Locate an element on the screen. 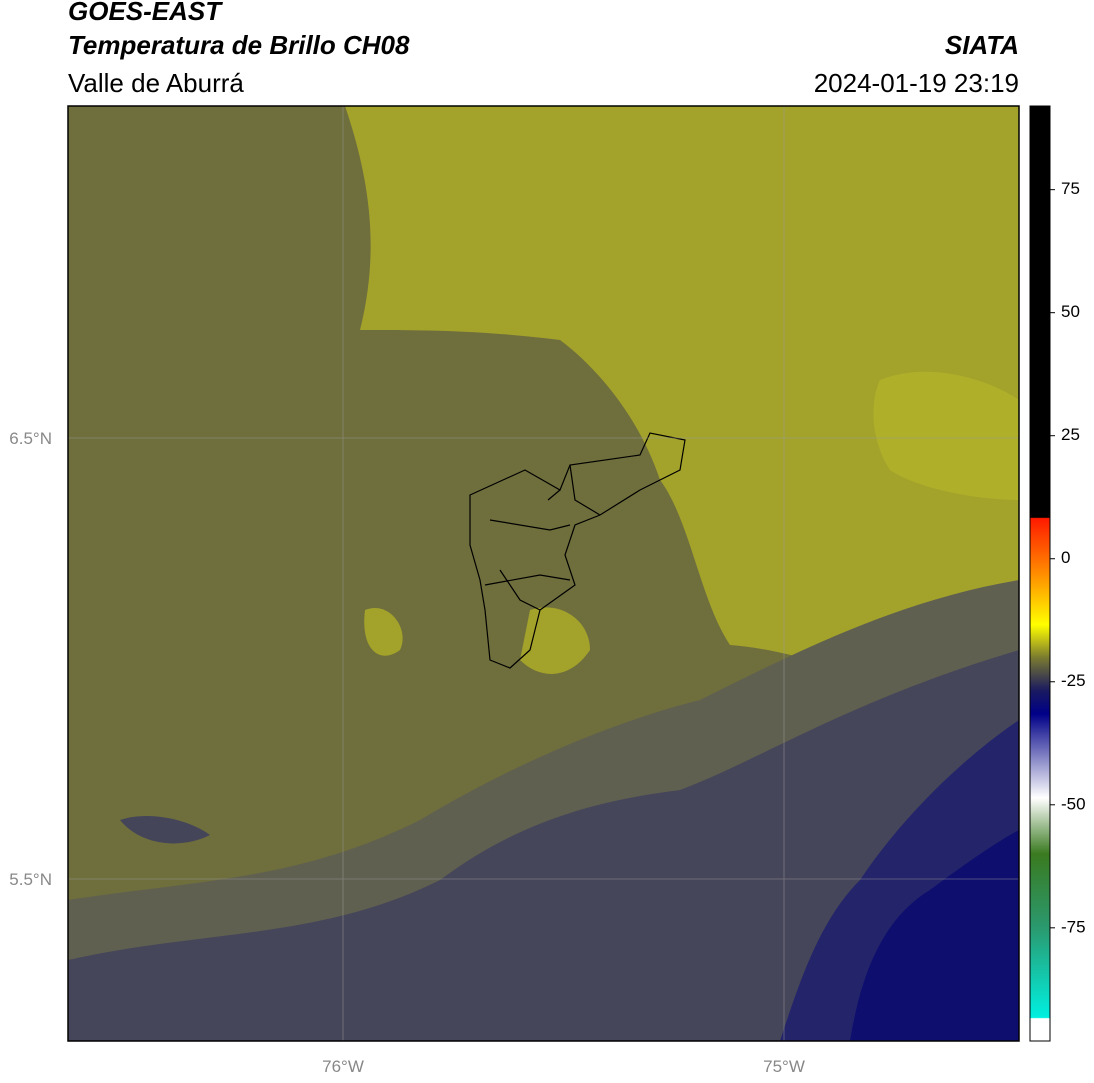 The image size is (1094, 1083). lon-label: 76°W is located at coordinates (343, 1066).